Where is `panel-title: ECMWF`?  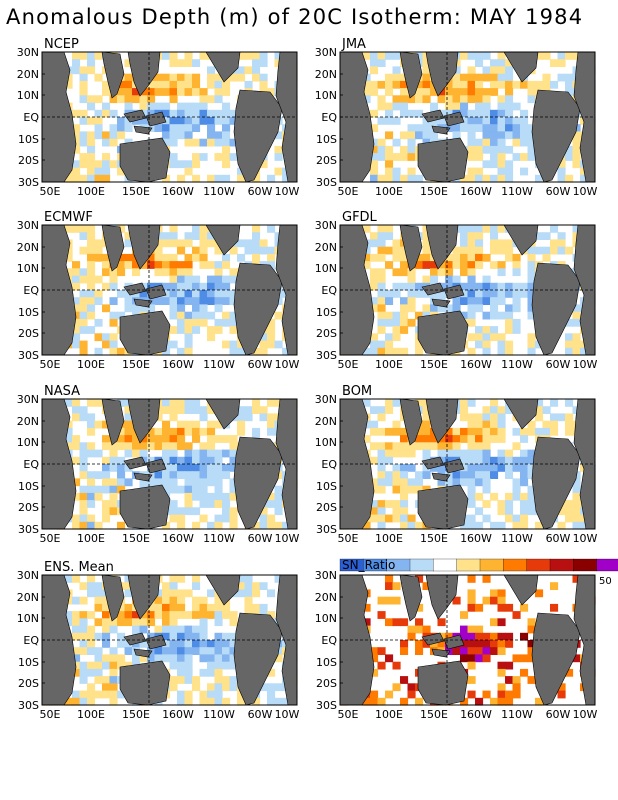 panel-title: ECMWF is located at coordinates (68, 217).